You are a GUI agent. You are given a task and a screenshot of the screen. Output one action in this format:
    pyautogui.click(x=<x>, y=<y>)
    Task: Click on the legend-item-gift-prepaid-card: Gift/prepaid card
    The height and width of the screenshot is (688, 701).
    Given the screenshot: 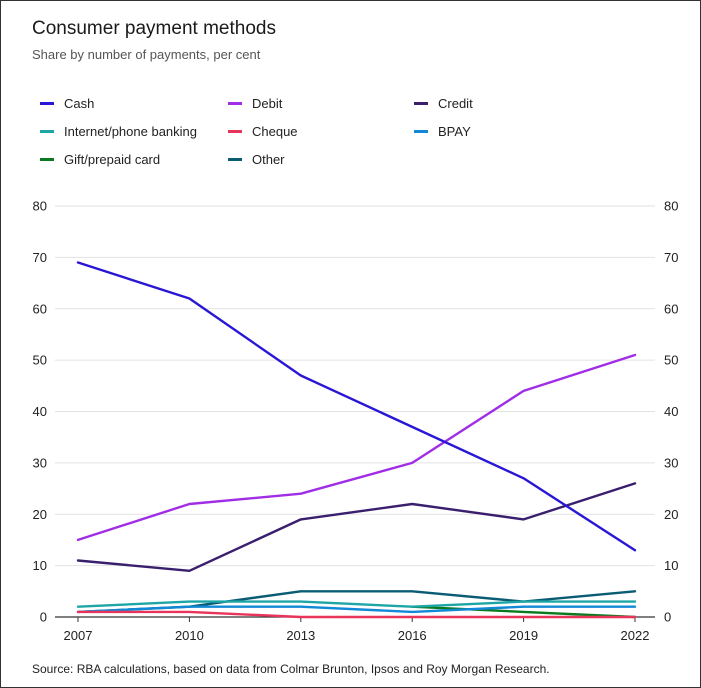 What is the action you would take?
    pyautogui.click(x=100, y=159)
    